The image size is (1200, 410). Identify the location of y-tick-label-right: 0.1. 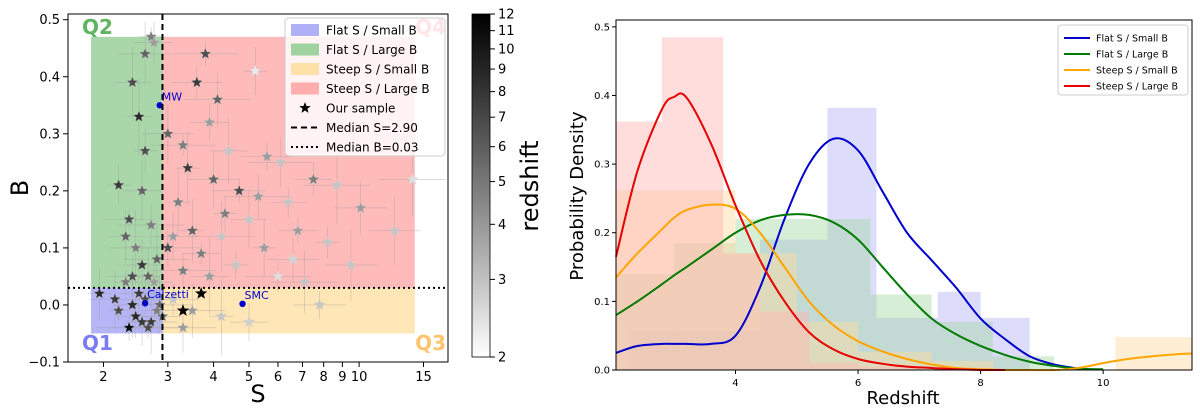
(602, 302).